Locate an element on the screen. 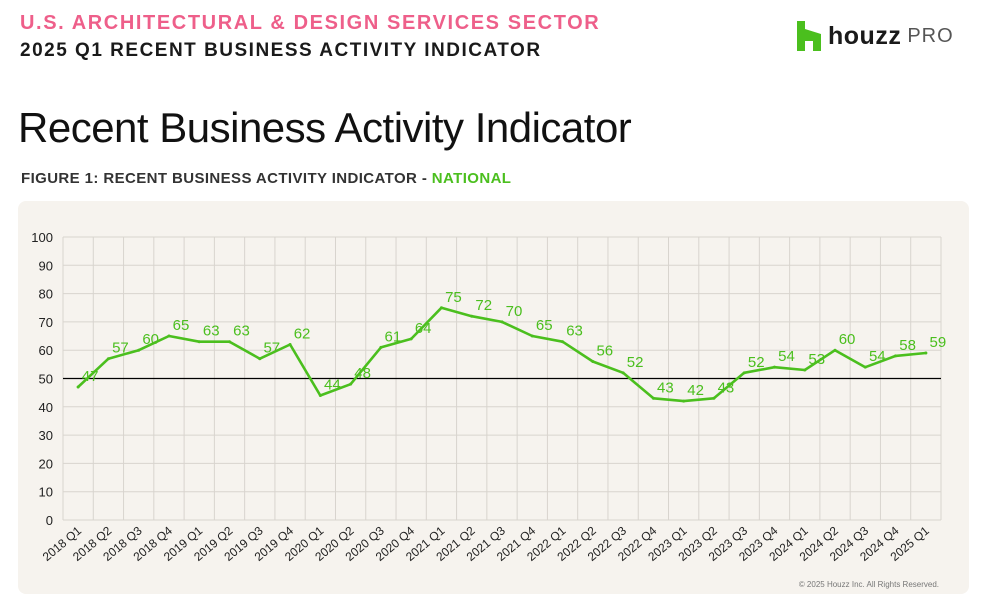 This screenshot has width=990, height=608. y-tick-label: 20 is located at coordinates (46, 463).